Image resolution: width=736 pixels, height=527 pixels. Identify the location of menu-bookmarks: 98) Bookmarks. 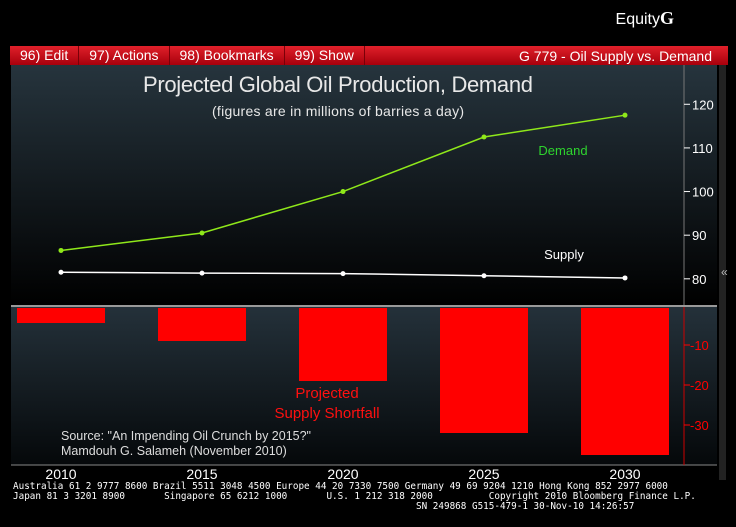
(227, 55).